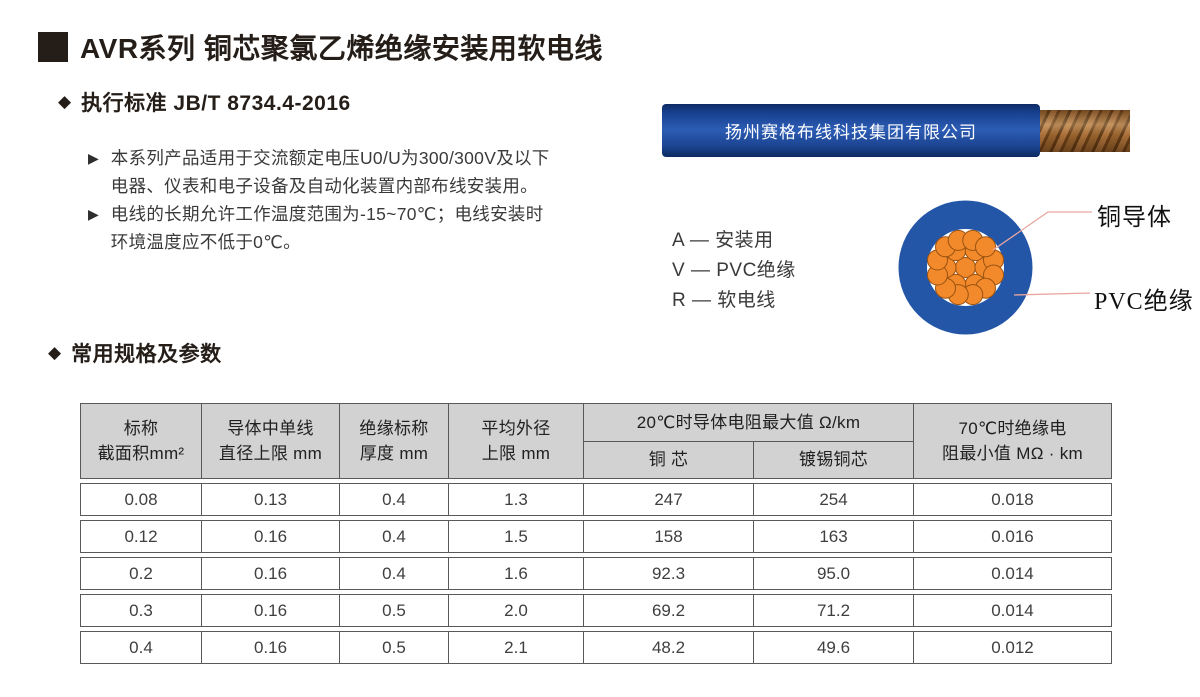  I want to click on cell: 0.3, so click(141, 610).